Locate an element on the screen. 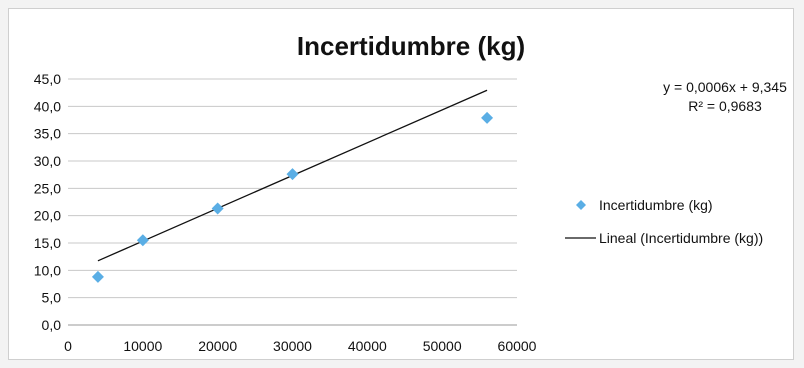  legend-label-series: Incertidumbre (kg) is located at coordinates (656, 205).